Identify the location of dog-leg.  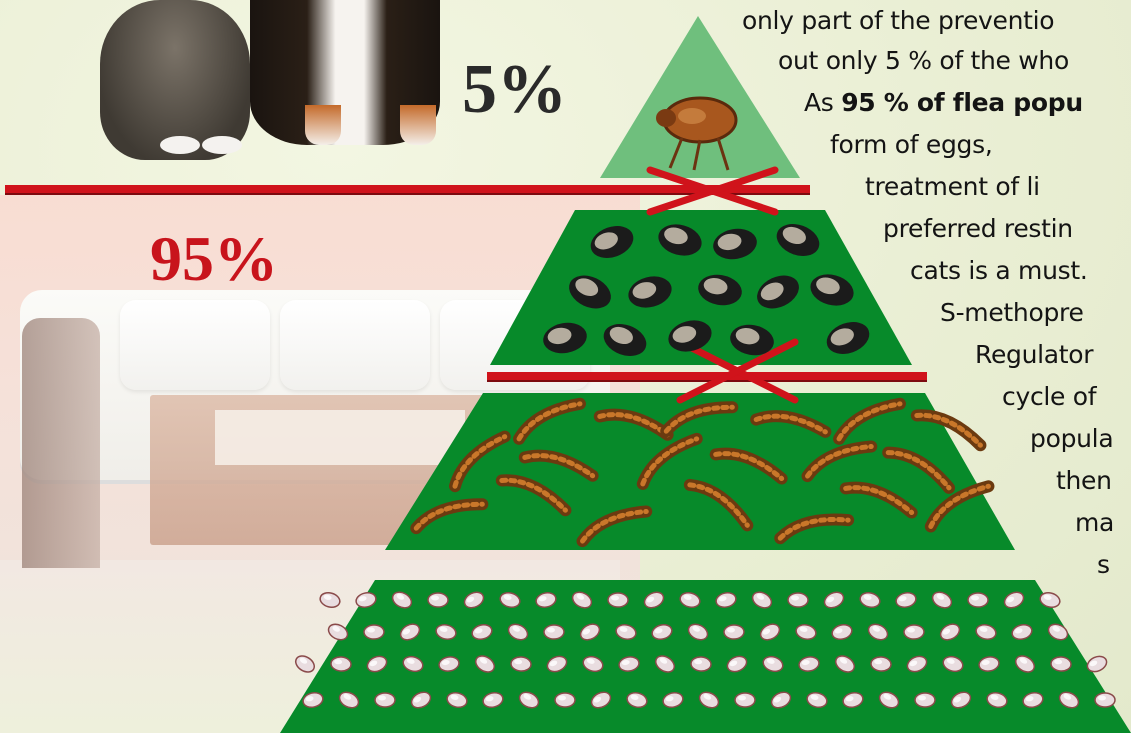
(323, 125).